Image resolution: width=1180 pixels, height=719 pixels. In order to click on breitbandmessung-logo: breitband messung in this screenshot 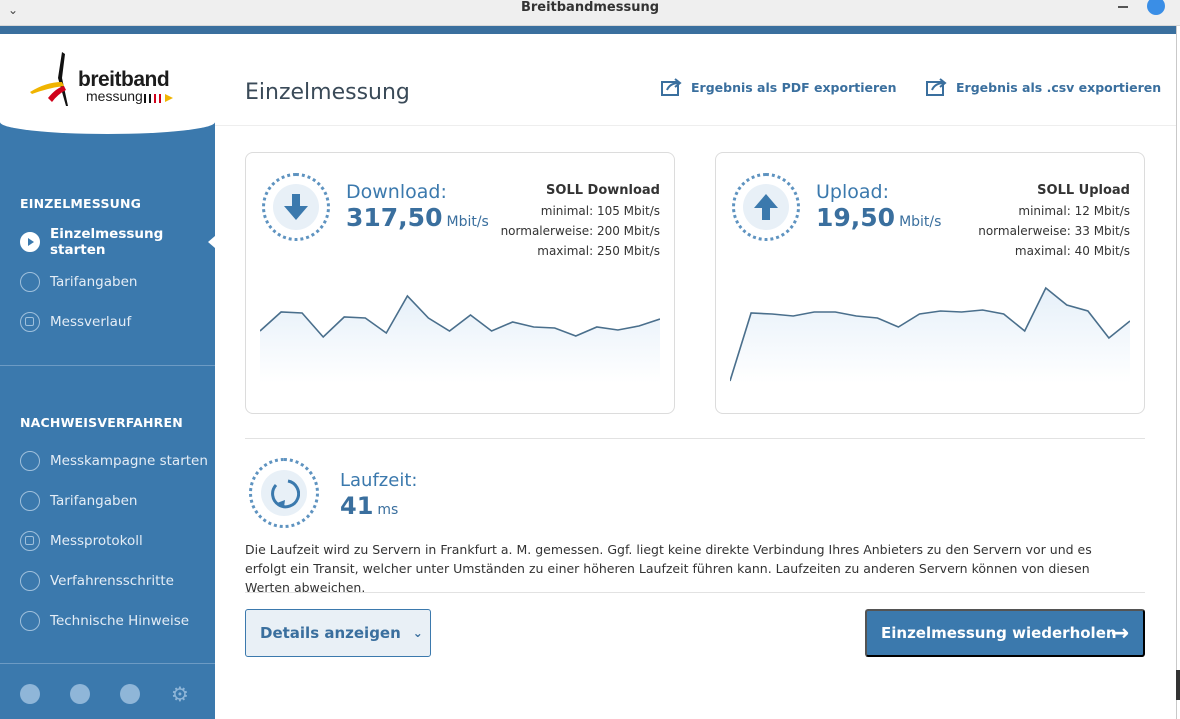, I will do `click(108, 80)`.